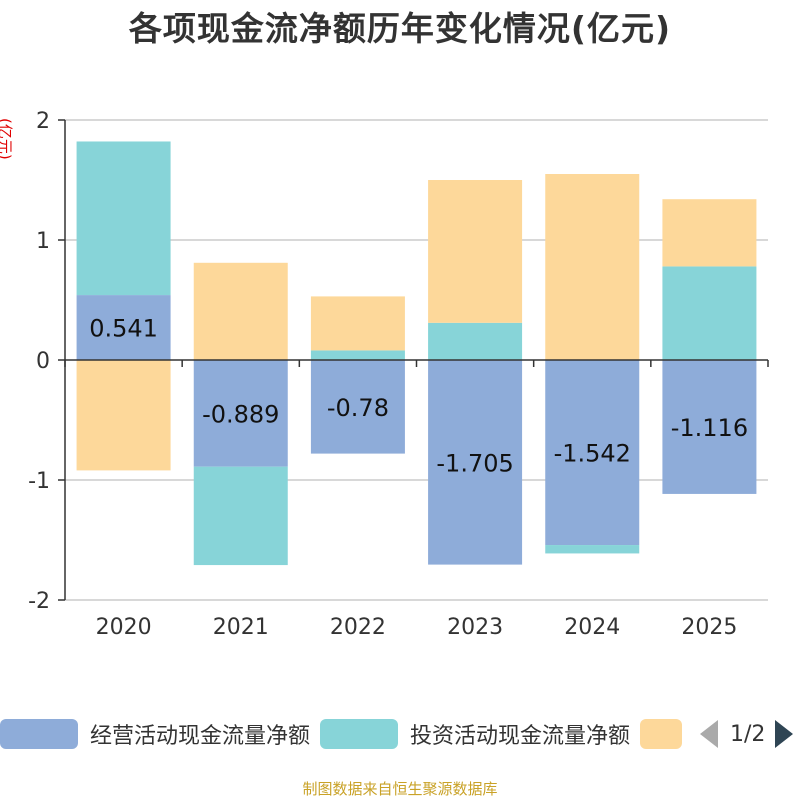 The image size is (800, 800). What do you see at coordinates (39, 601) in the screenshot?
I see `y-tick-label--2: -2` at bounding box center [39, 601].